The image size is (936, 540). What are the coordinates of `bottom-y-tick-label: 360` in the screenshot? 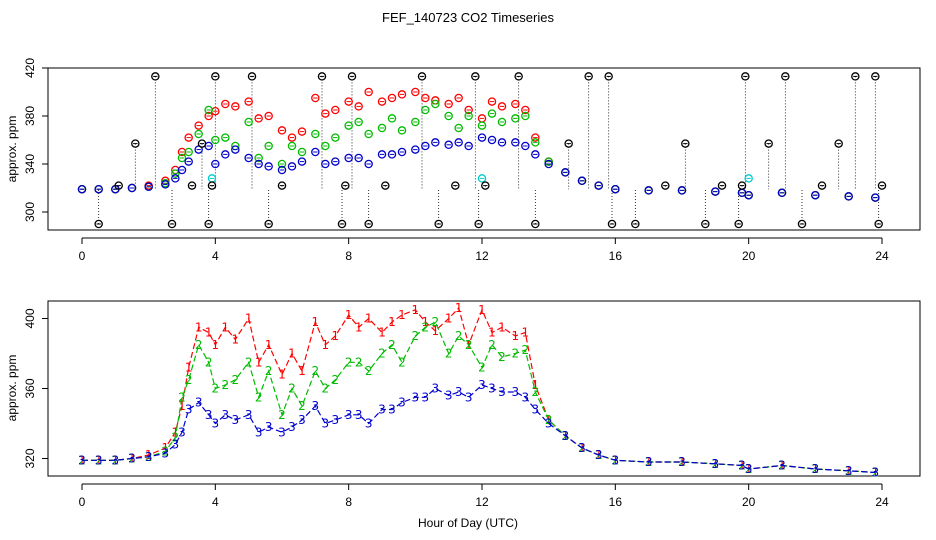 It's located at (30, 388).